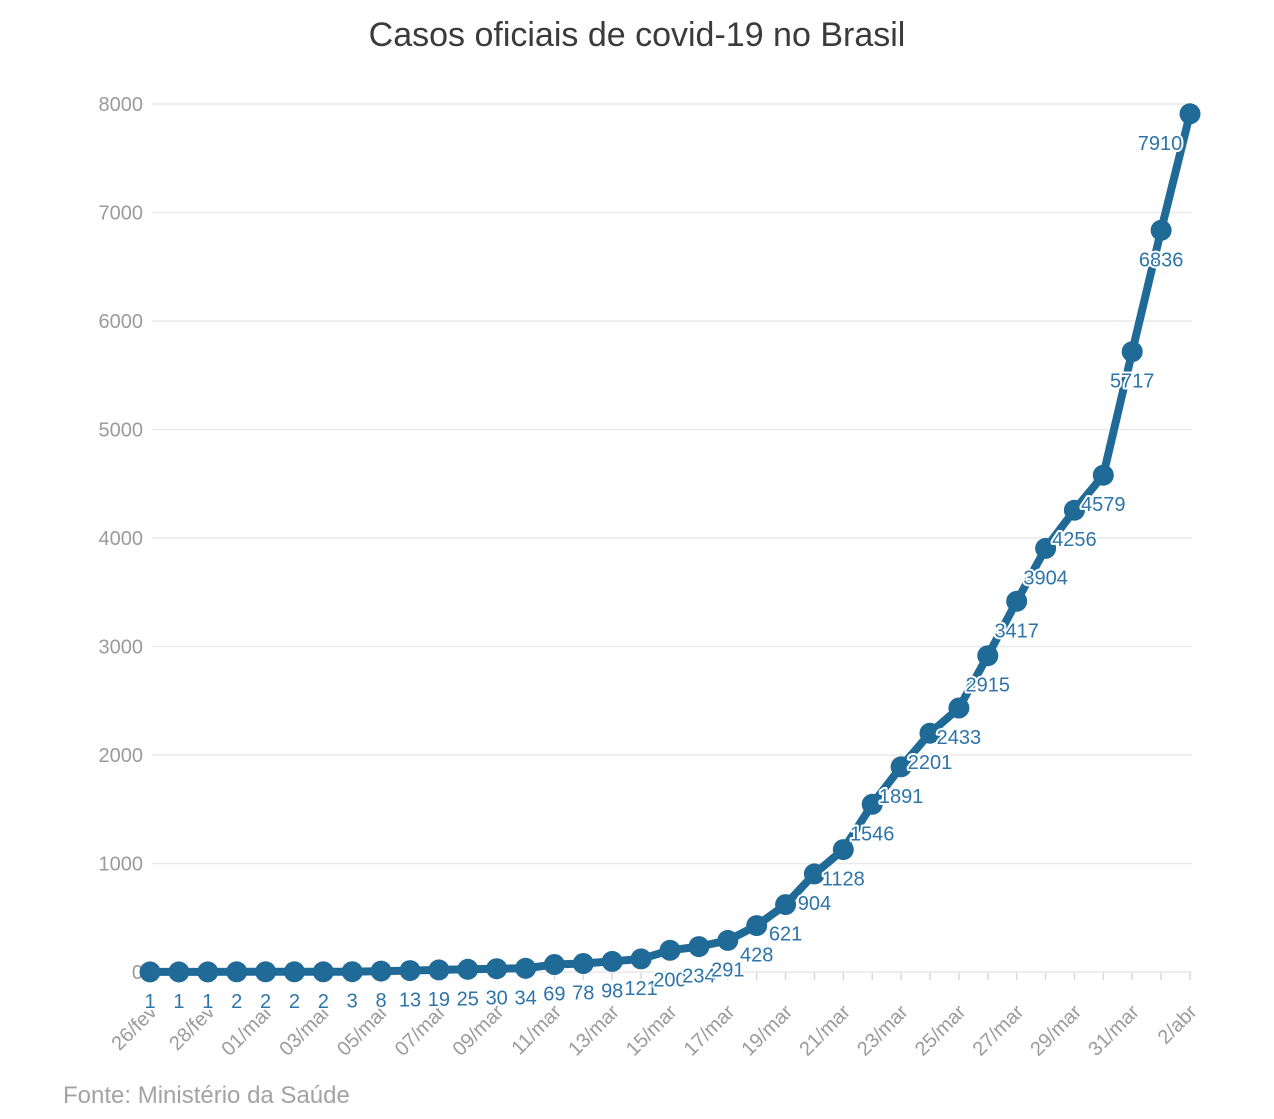  What do you see at coordinates (1132, 382) in the screenshot?
I see `data-point-label: 5717` at bounding box center [1132, 382].